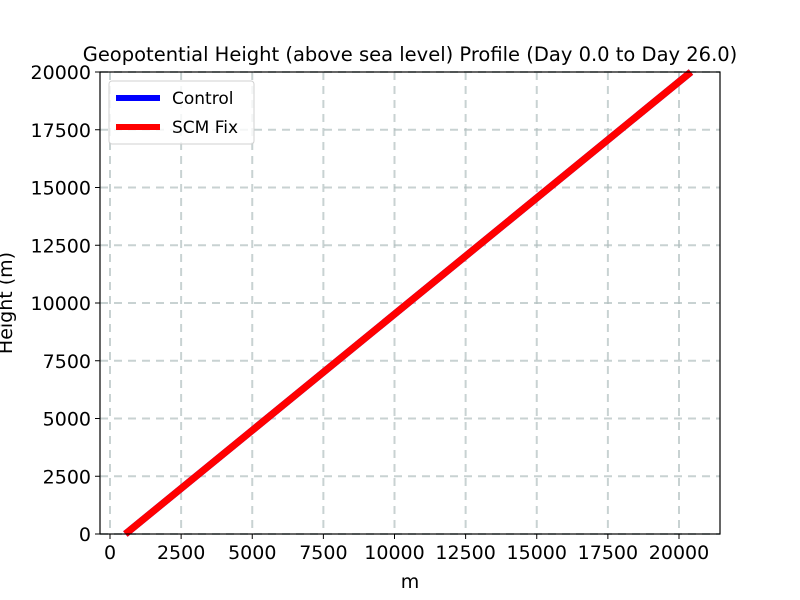  I want to click on y-tick-label: 10000, so click(61, 304).